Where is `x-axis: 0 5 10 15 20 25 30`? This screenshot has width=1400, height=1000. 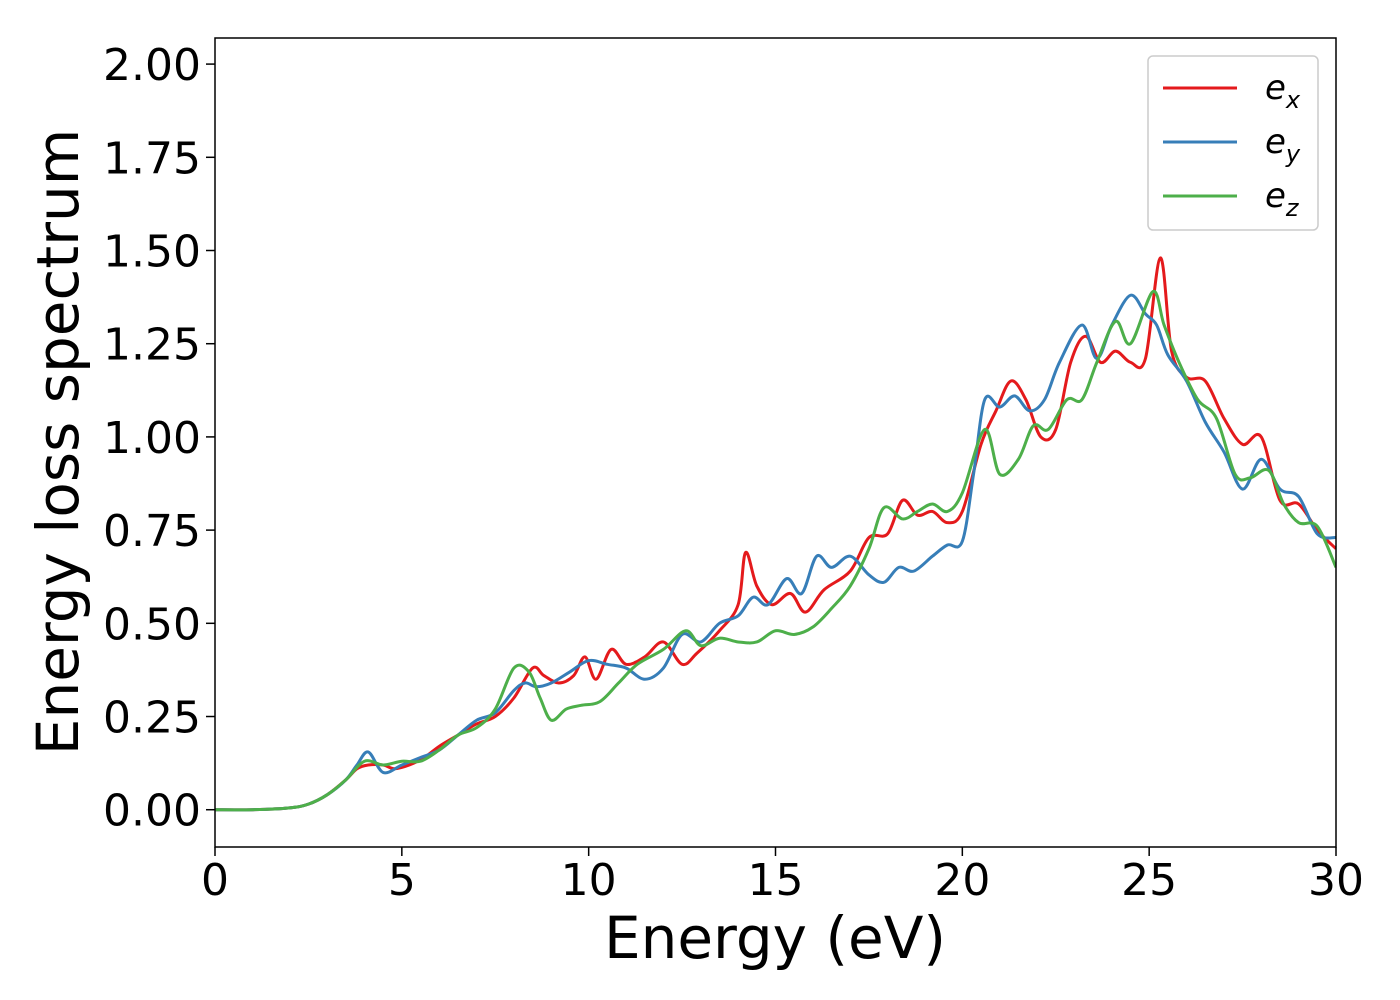 x-axis: 0 5 10 15 20 25 30 is located at coordinates (782, 876).